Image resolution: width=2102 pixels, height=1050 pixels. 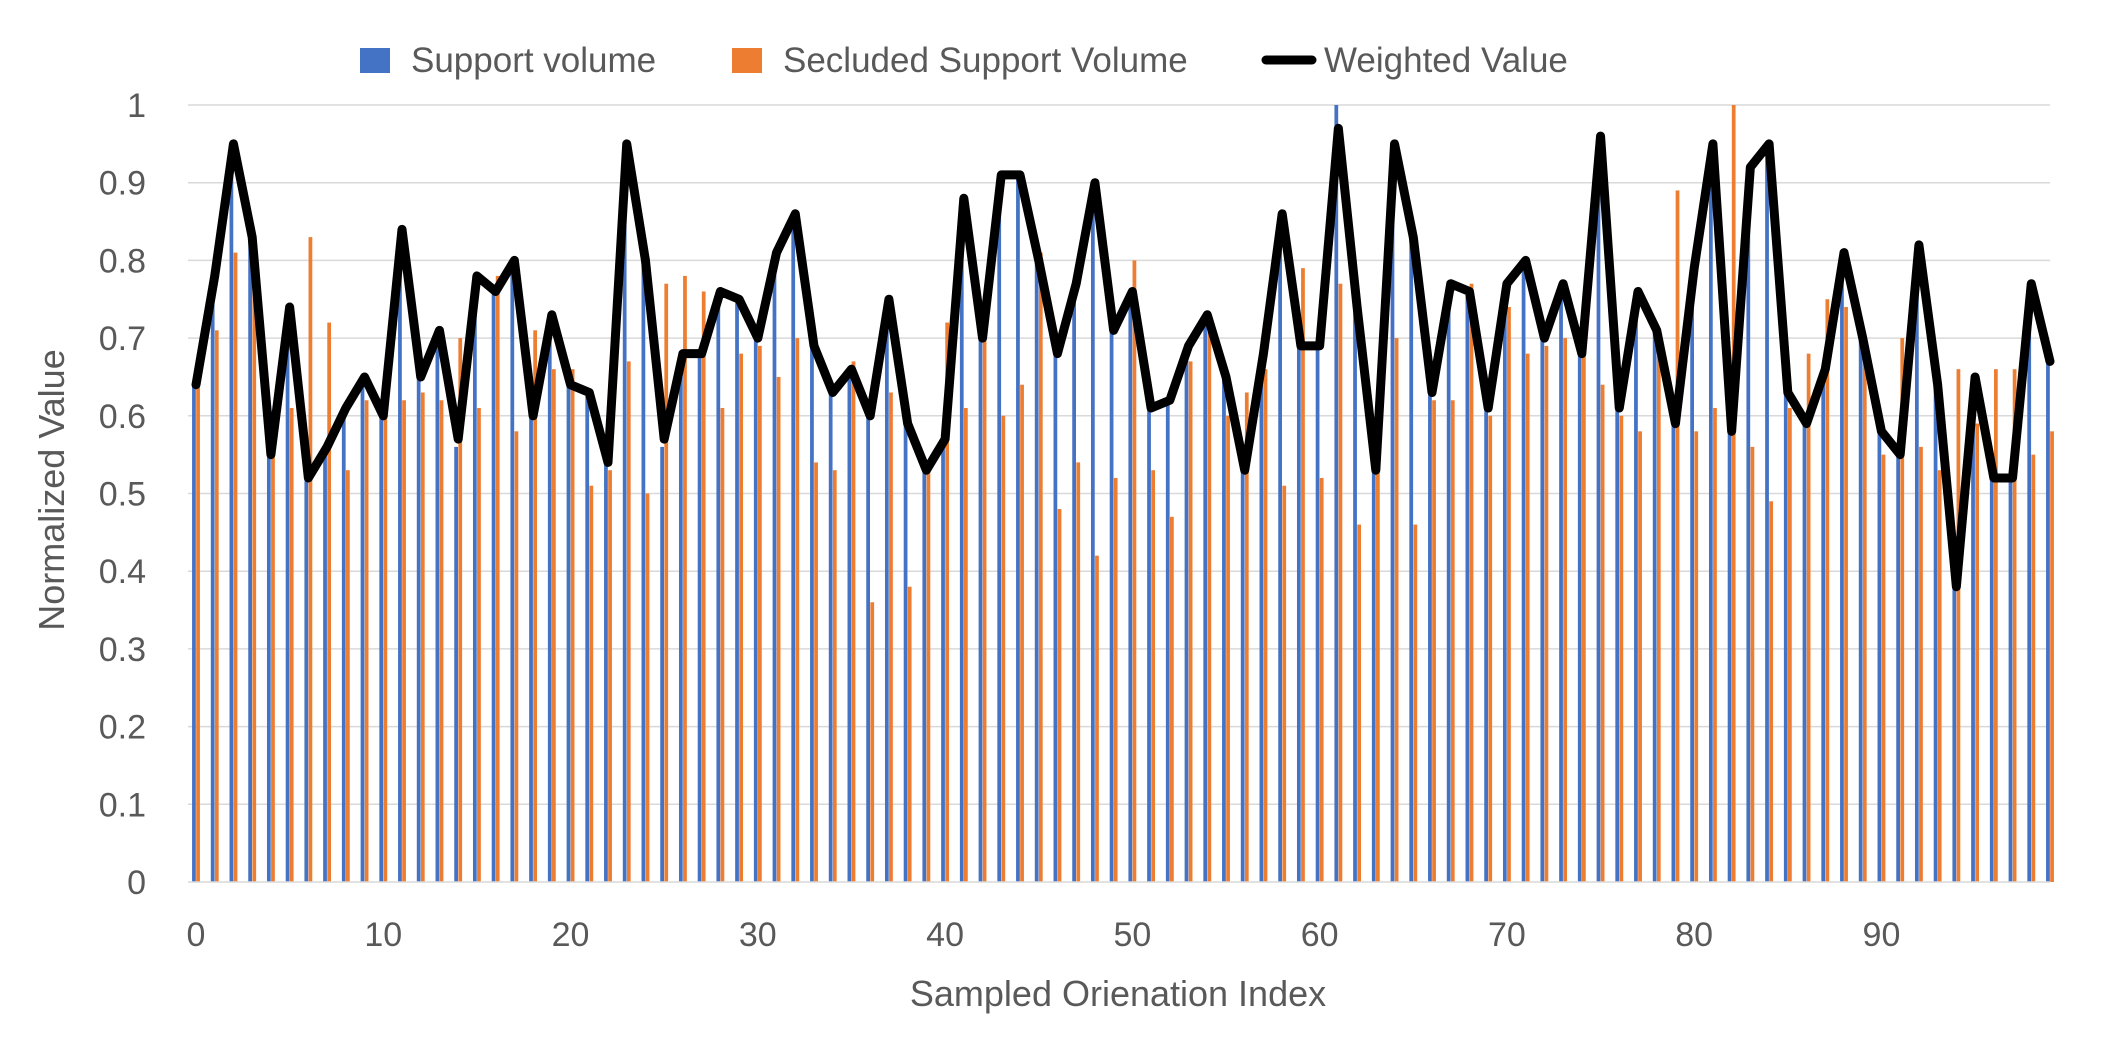 What do you see at coordinates (985, 60) in the screenshot?
I see `legend-label-secluded-support-volume: Secluded Support Volume` at bounding box center [985, 60].